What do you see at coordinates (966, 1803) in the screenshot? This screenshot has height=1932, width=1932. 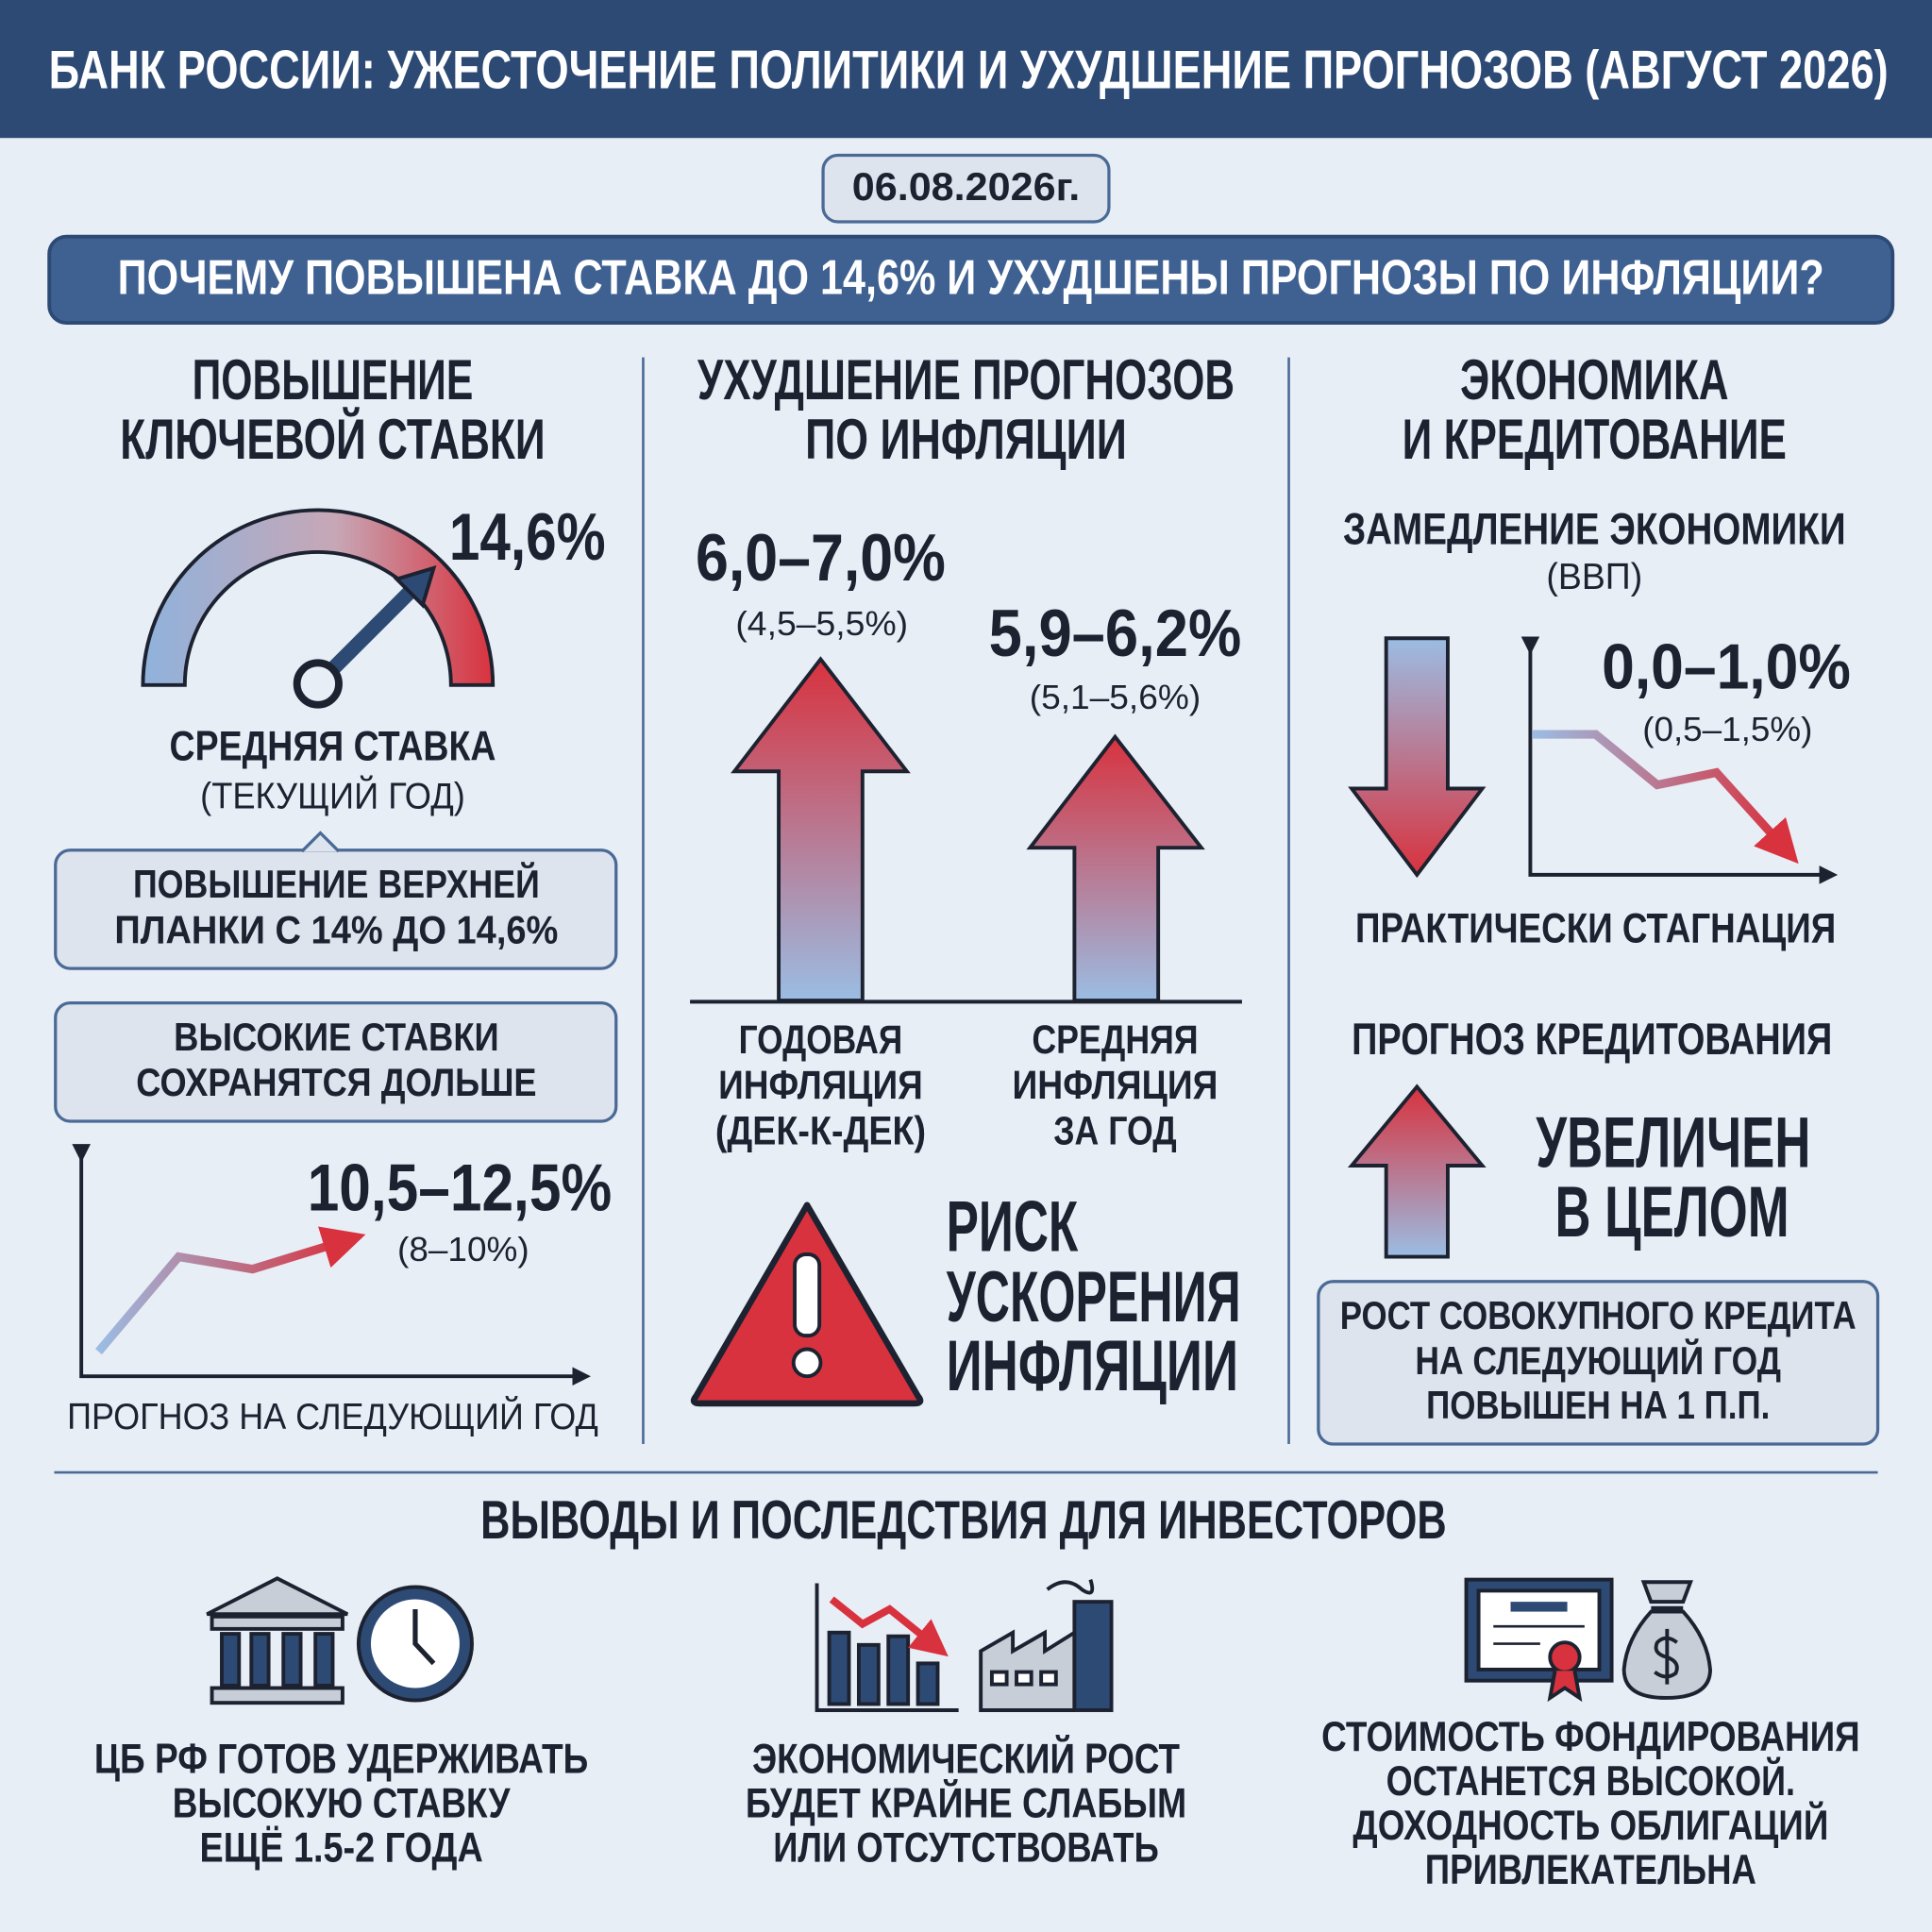 I see `conclusion-text: БУДЕТ КРАЙНЕ СЛАБЫМ` at bounding box center [966, 1803].